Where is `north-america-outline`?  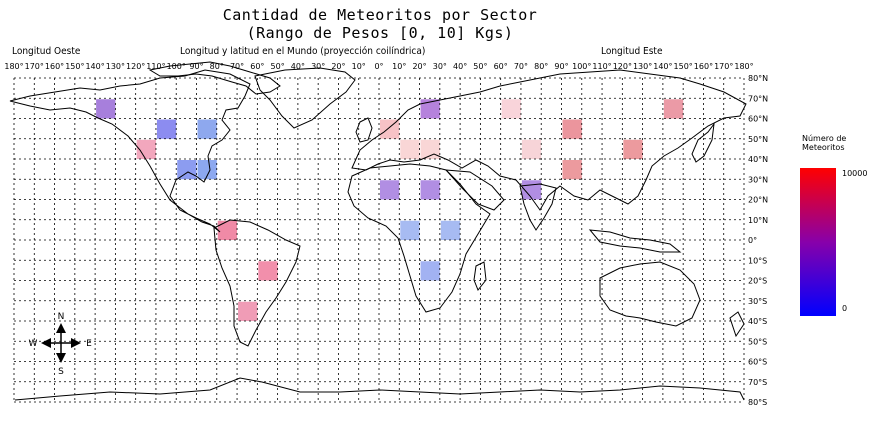 north-america-outline is located at coordinates (130, 151).